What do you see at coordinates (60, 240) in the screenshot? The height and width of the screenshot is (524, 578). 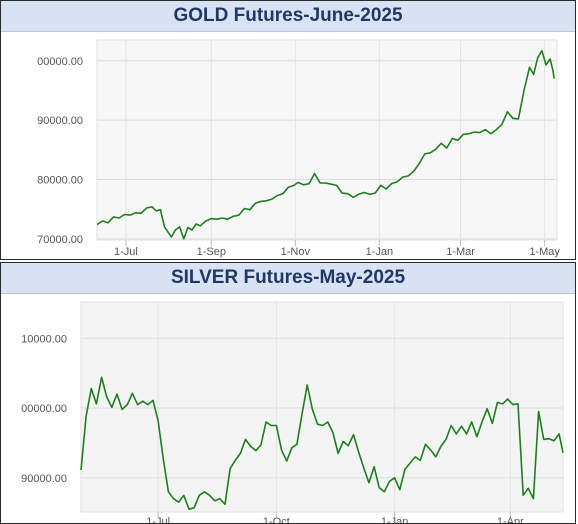 I see `gold-y-tick-label: 70000.00` at bounding box center [60, 240].